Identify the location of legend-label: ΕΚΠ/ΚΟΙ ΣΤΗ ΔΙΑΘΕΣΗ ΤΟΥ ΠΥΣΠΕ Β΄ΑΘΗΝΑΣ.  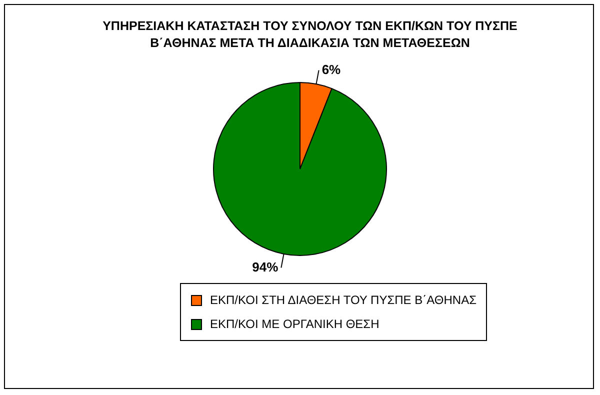
(343, 300).